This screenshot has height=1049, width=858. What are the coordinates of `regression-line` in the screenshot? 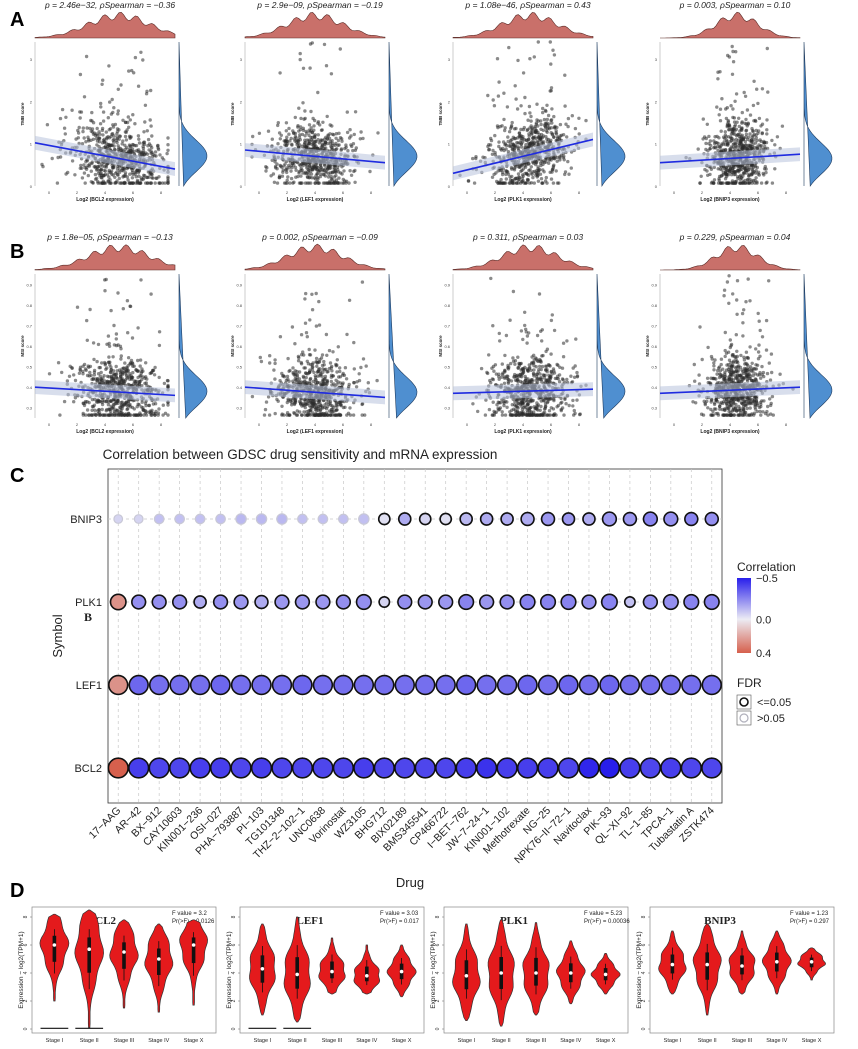 It's located at (523, 156).